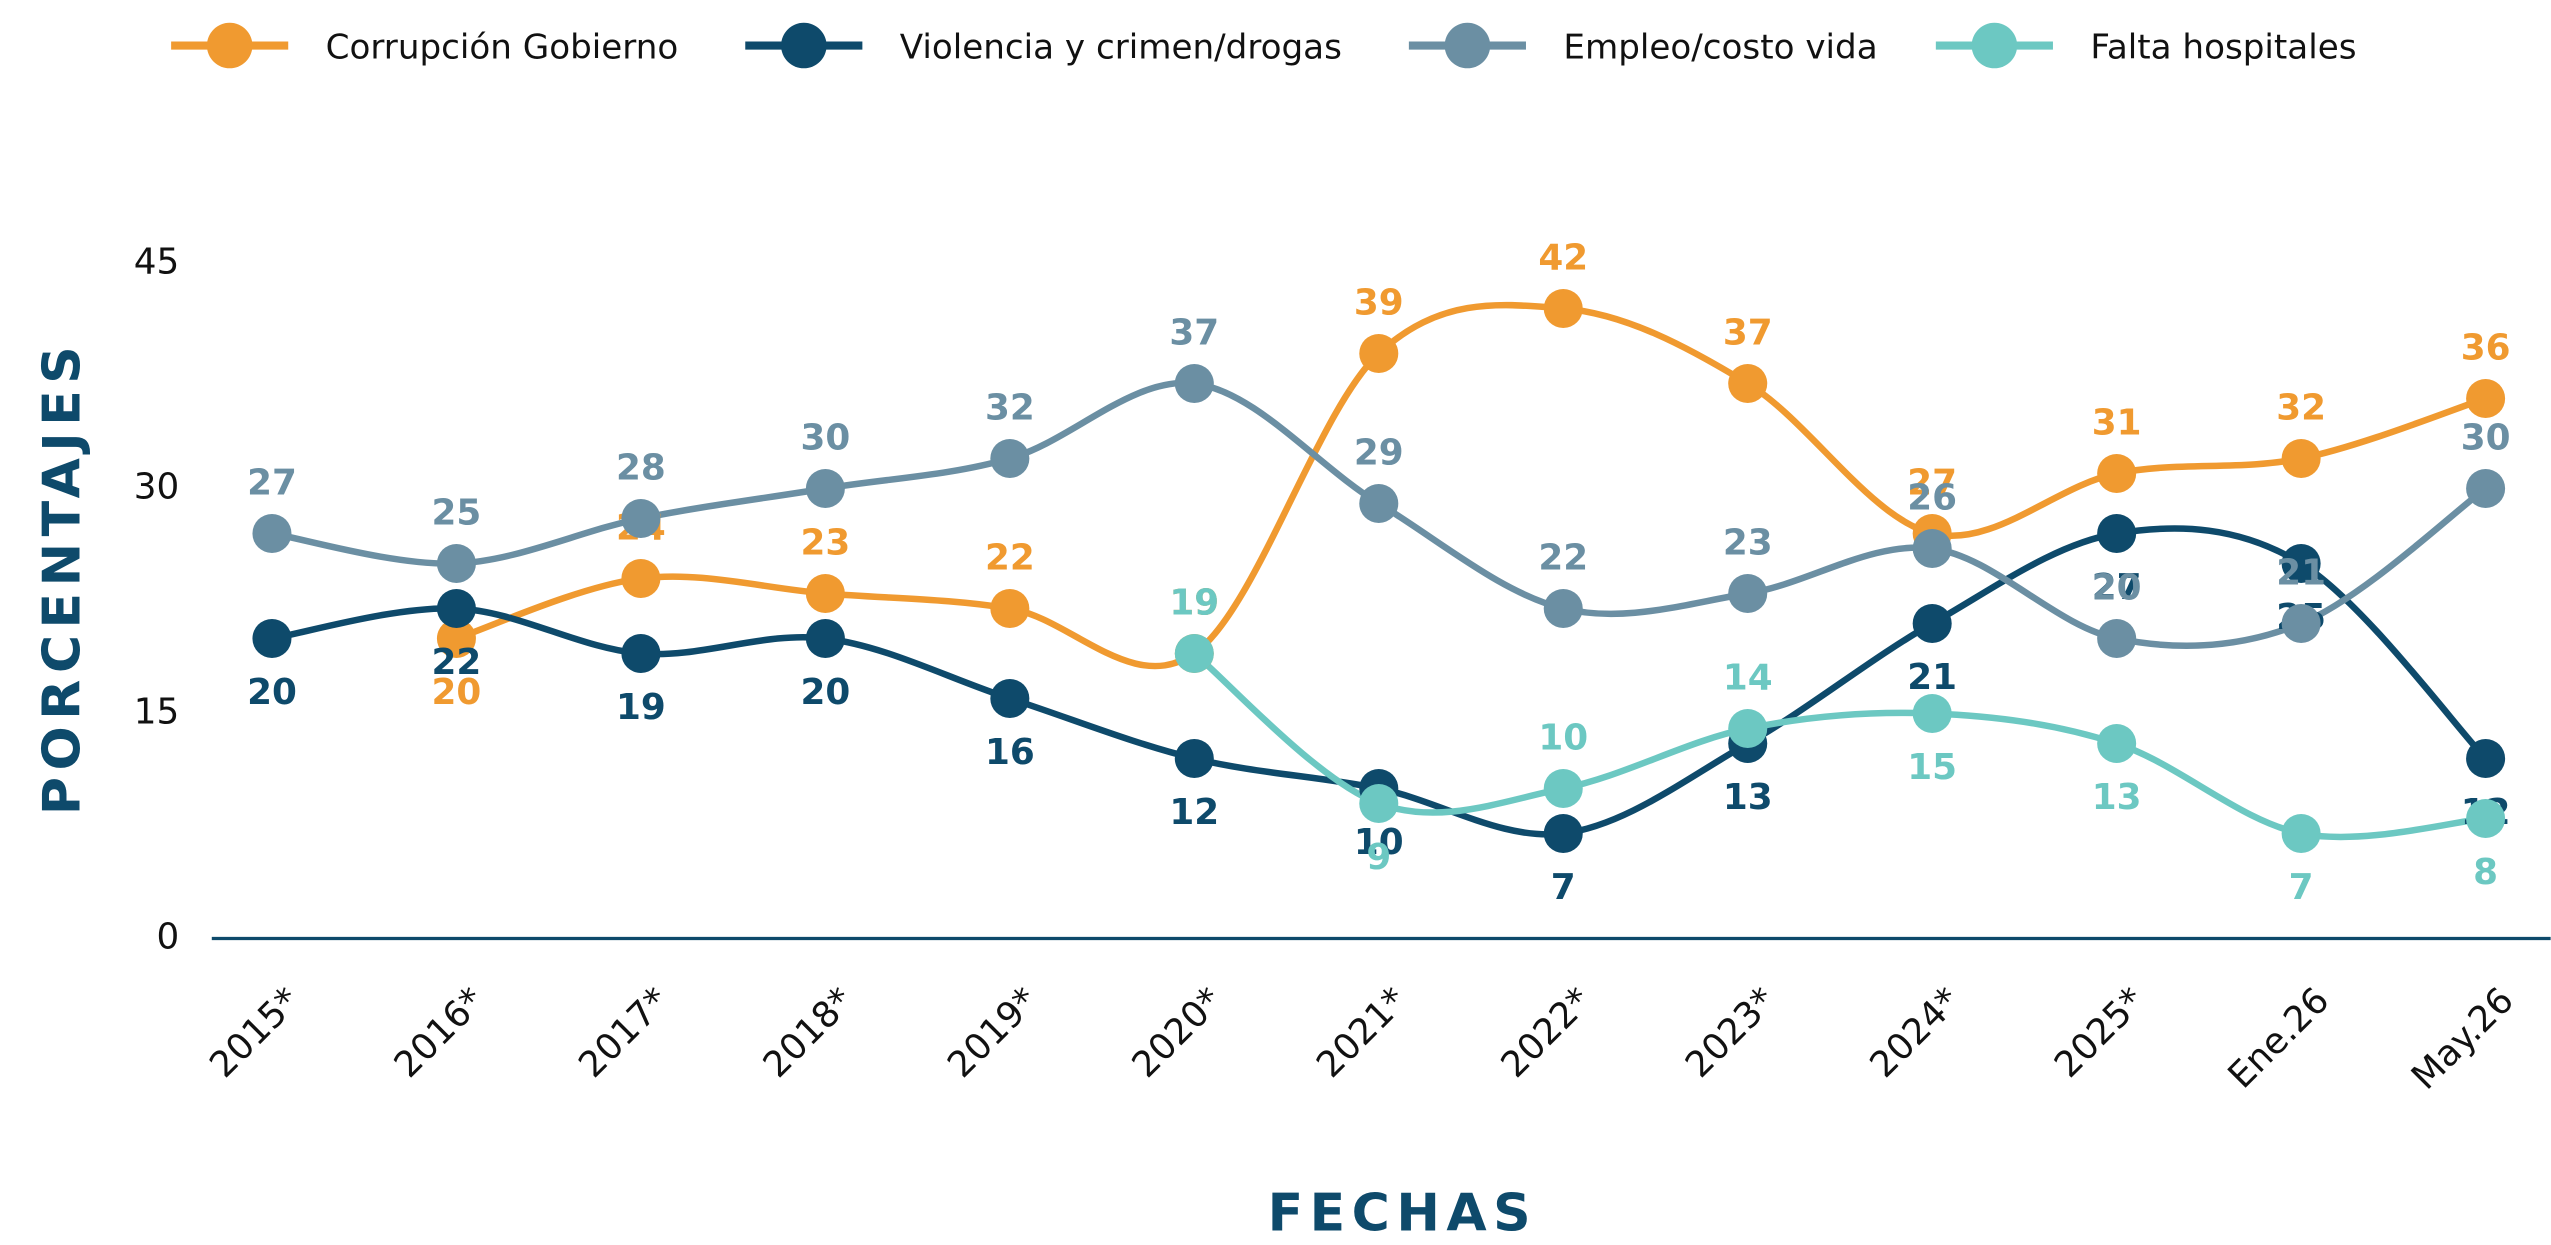 The height and width of the screenshot is (1245, 2551). Describe the element at coordinates (1748, 678) in the screenshot. I see `data-label: 14` at that location.